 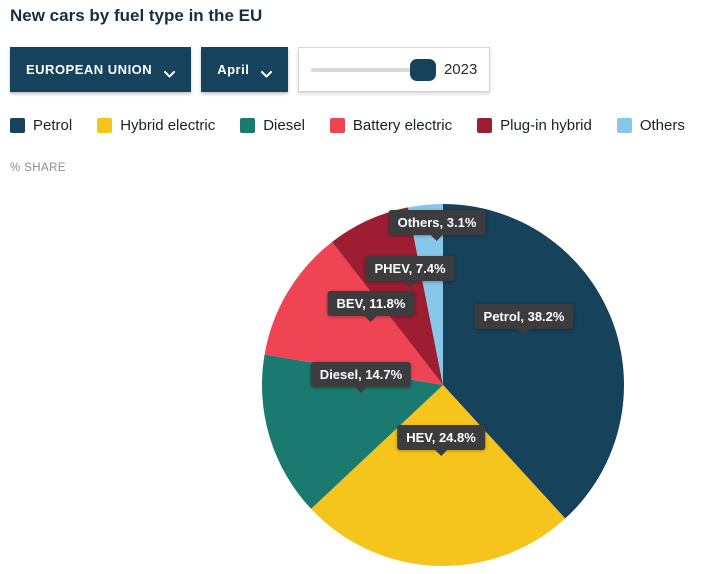 What do you see at coordinates (425, 294) in the screenshot?
I see `pie-slice-others` at bounding box center [425, 294].